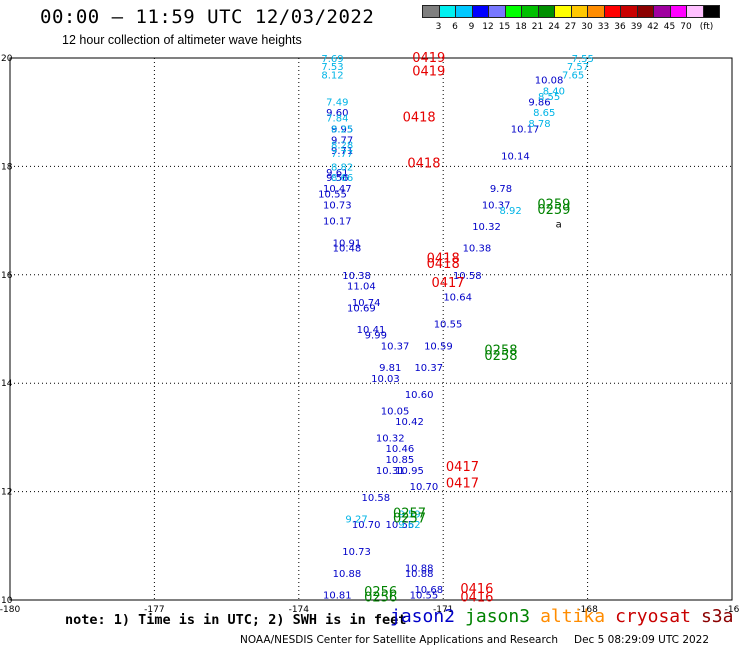 Image resolution: width=740 pixels, height=650 pixels. I want to click on data-label: 10.47, so click(337, 189).